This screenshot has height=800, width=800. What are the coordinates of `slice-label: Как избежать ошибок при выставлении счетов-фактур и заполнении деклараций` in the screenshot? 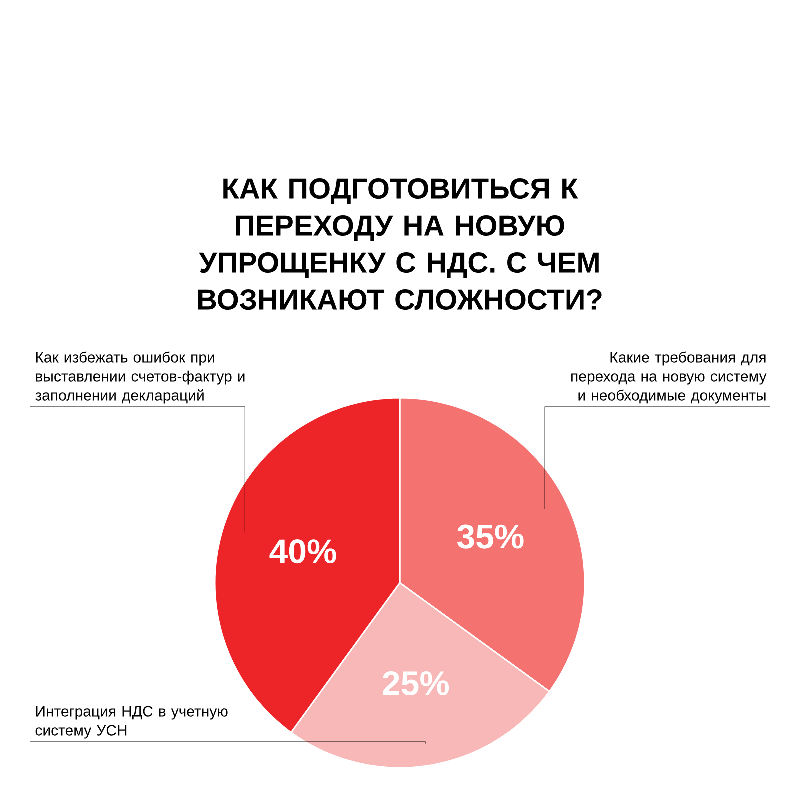 It's located at (140, 378).